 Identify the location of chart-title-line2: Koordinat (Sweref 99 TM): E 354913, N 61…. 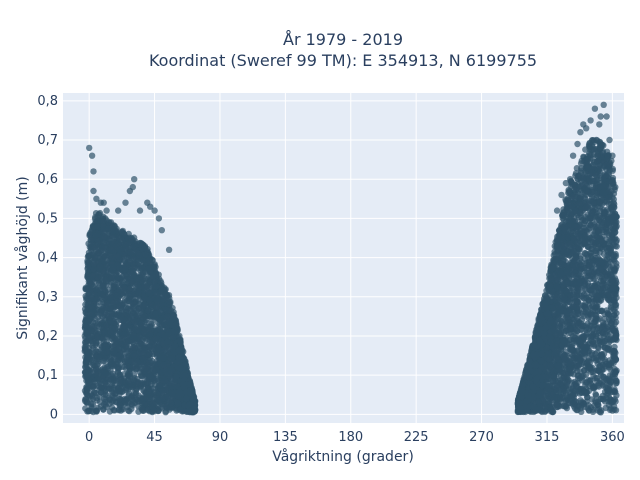
(343, 60).